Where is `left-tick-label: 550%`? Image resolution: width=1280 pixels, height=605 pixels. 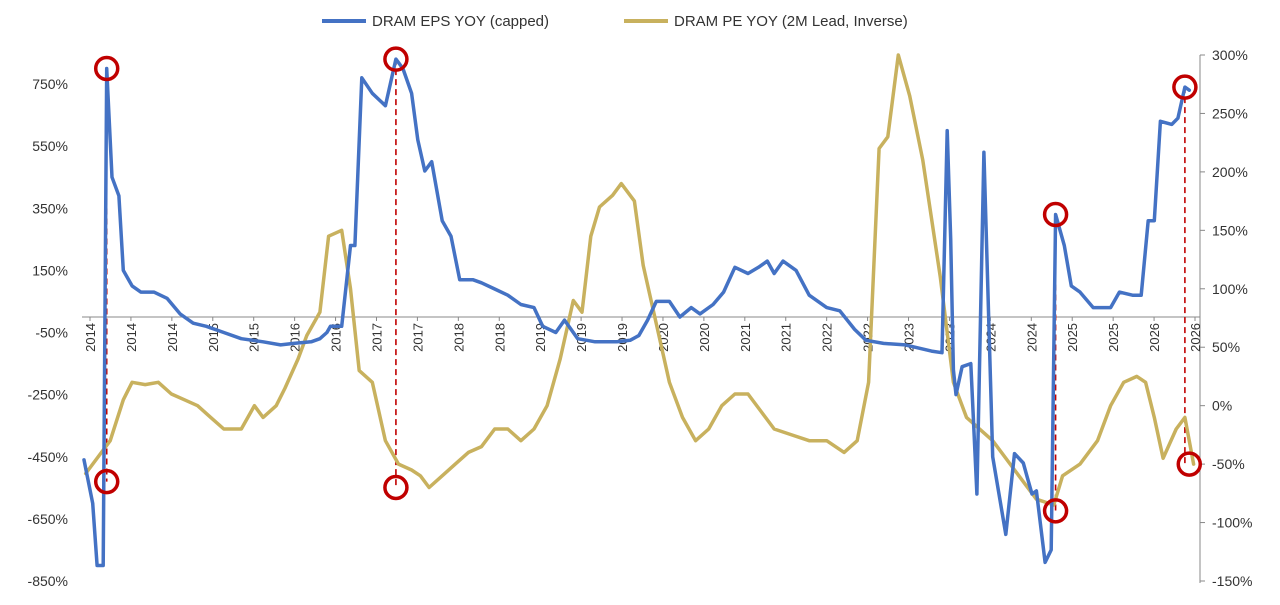 left-tick-label: 550% is located at coordinates (50, 146).